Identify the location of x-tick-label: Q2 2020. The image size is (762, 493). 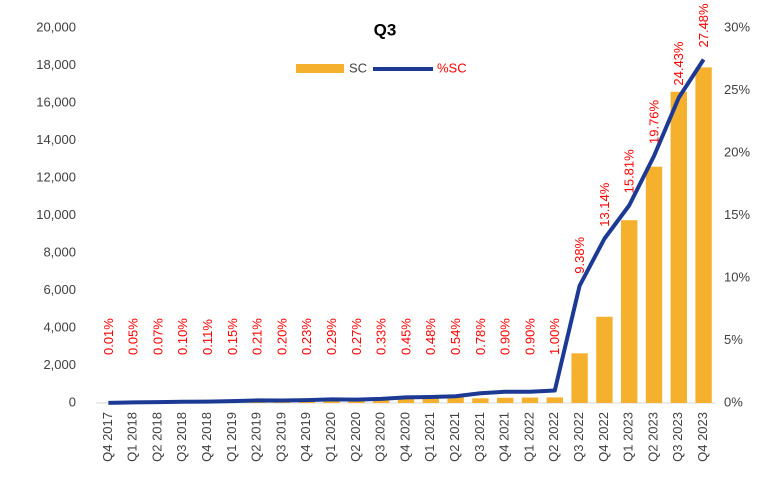
(355, 437).